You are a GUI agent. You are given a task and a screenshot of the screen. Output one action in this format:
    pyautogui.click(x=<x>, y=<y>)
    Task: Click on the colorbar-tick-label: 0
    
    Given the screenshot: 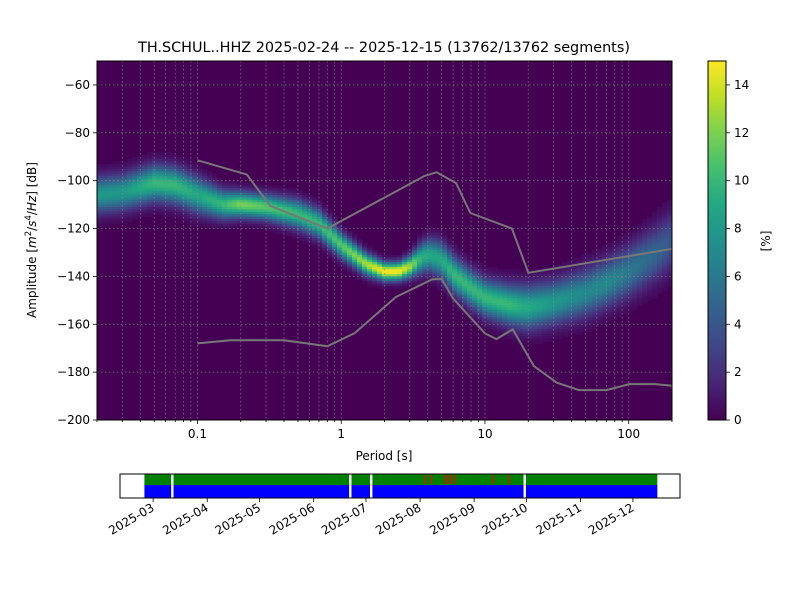 What is the action you would take?
    pyautogui.click(x=738, y=420)
    